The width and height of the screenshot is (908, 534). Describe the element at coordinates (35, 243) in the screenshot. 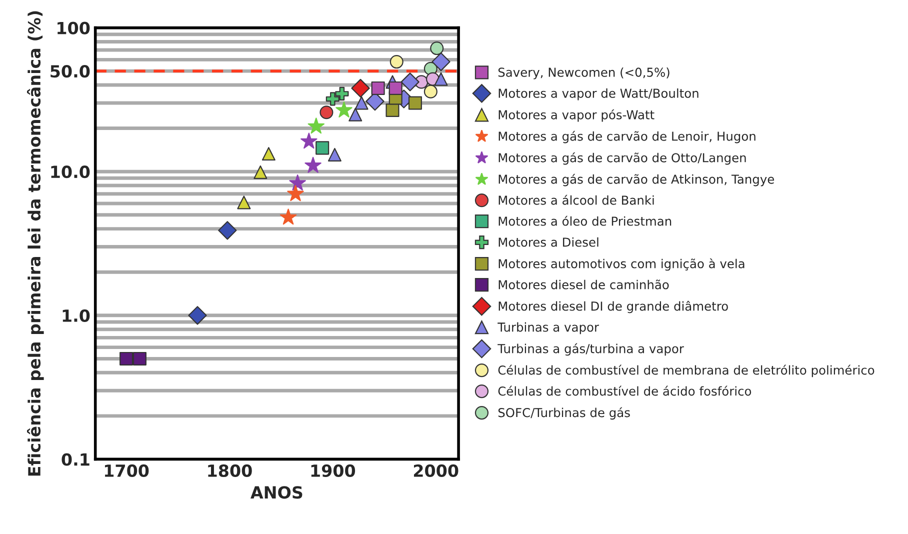

I see `y-axis-title: Eficiência pela primeira lei da termomecânica (%)` at that location.